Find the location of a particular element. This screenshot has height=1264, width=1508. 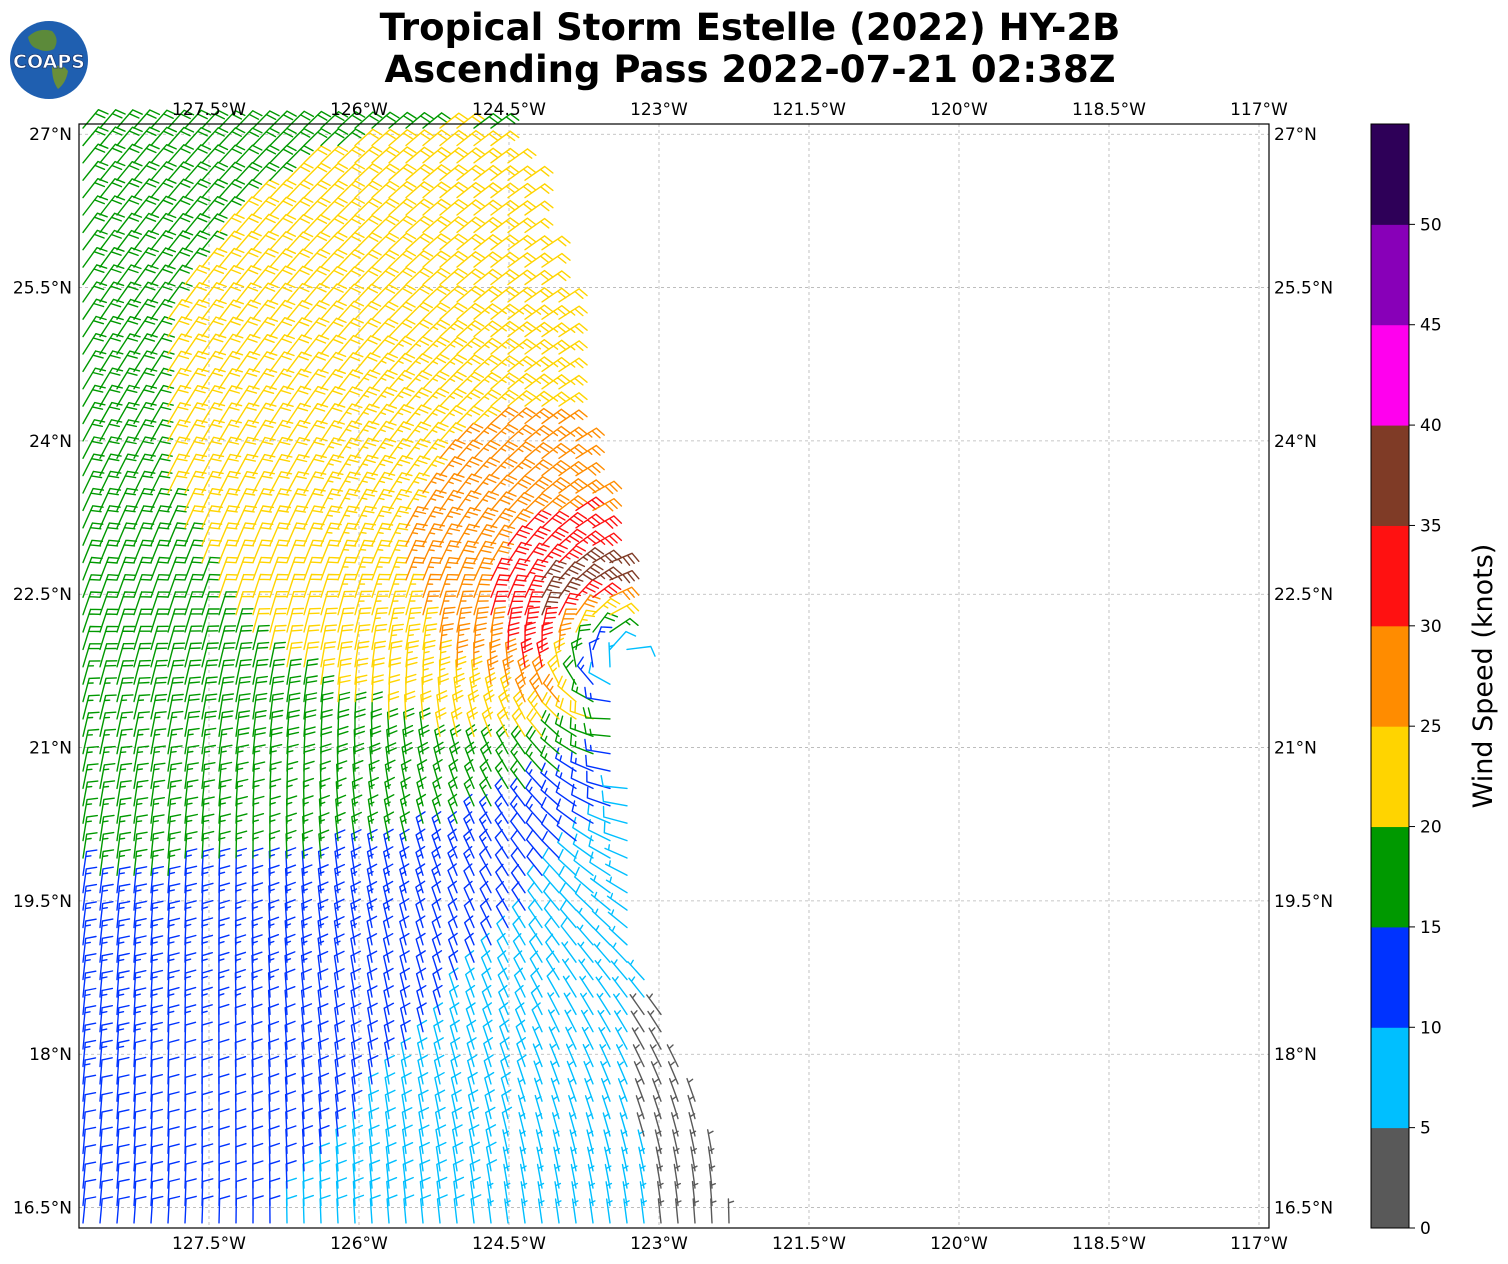

colorbar-swatch is located at coordinates (1390, 977).